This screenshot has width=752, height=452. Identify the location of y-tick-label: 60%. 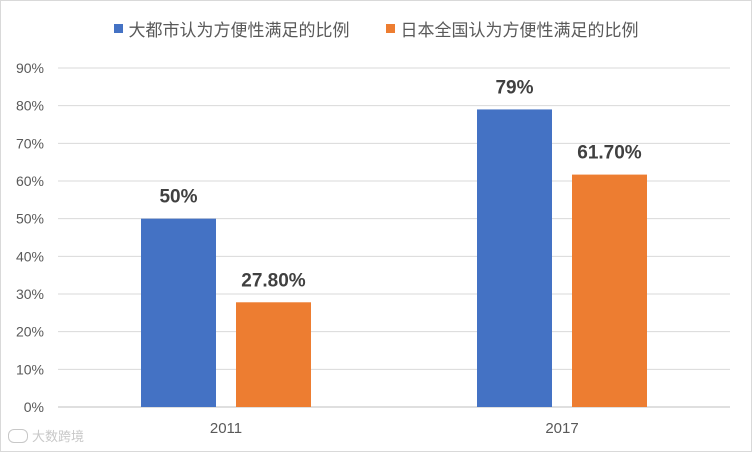
(30, 181).